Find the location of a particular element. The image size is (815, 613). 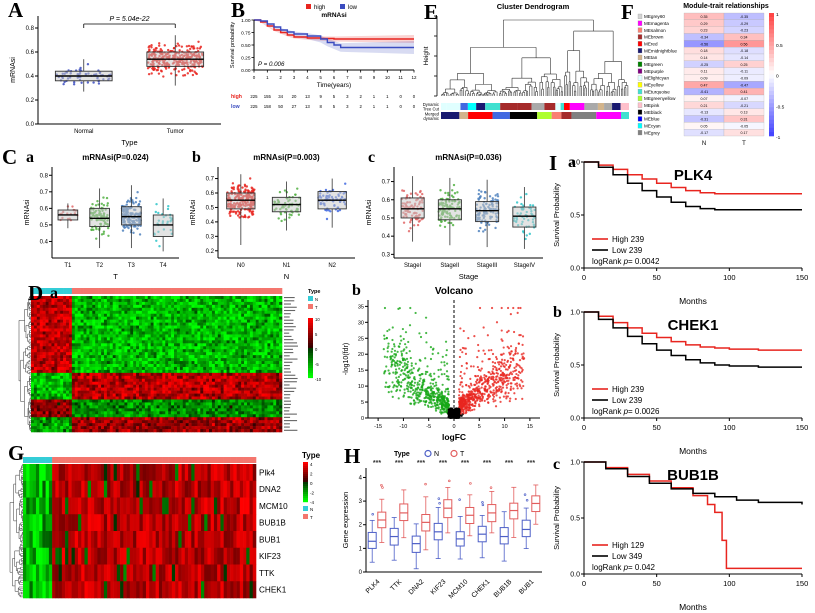

svg-text: Module-trait relationships is located at coordinates (726, 6).